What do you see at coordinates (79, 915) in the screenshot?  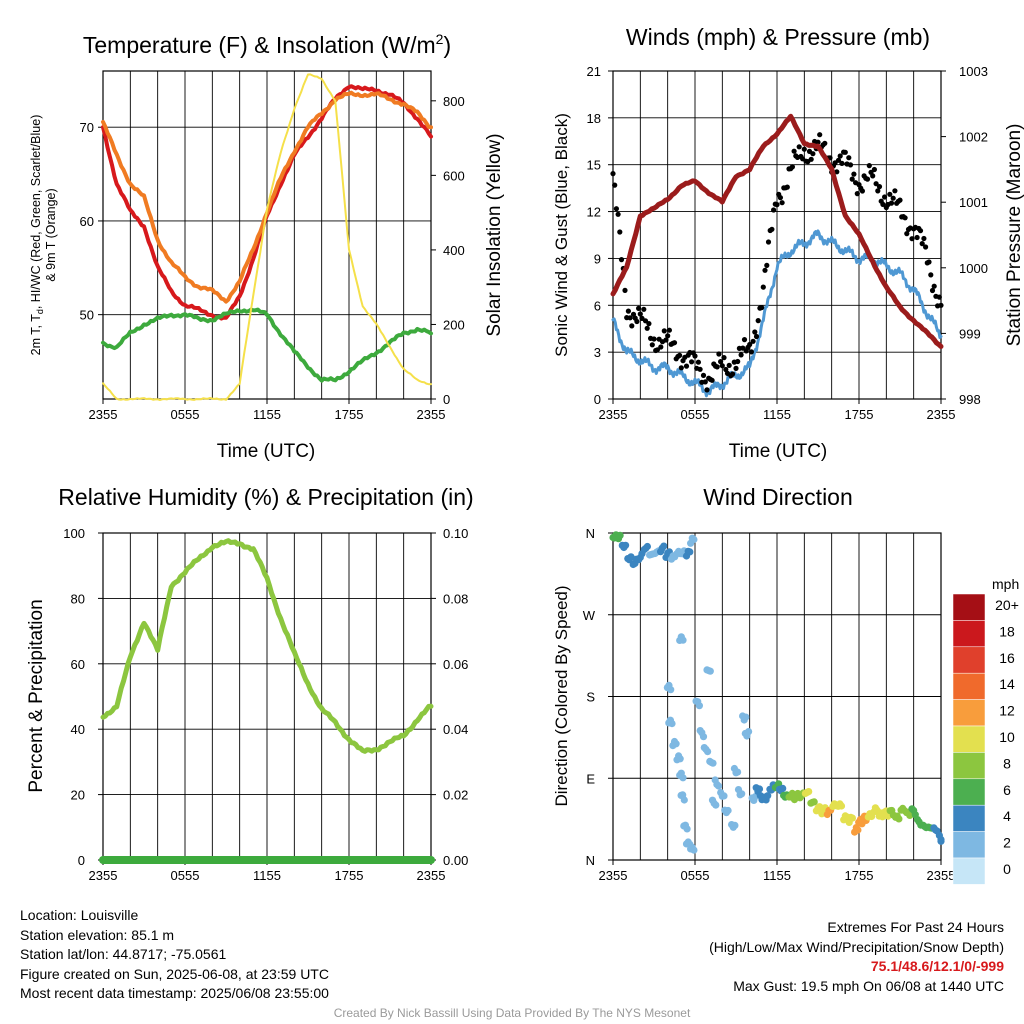 I see `location-text: Location: Louisville` at bounding box center [79, 915].